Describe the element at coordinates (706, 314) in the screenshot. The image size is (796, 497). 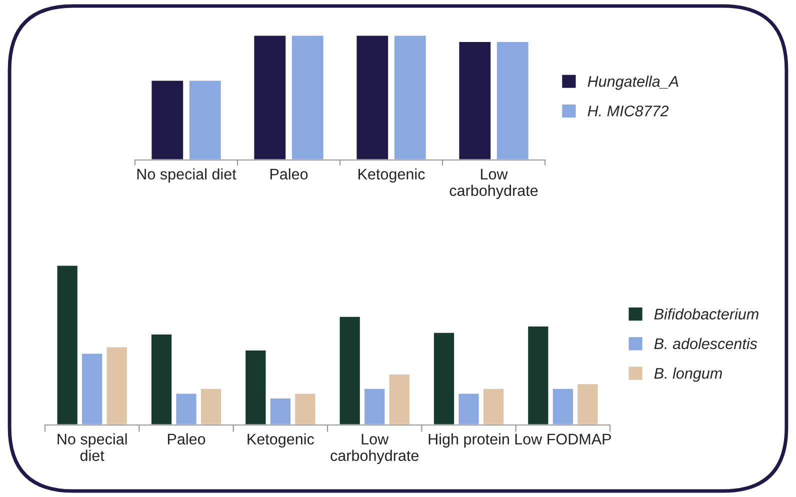
I see `legend-label: Bifidobacterium` at that location.